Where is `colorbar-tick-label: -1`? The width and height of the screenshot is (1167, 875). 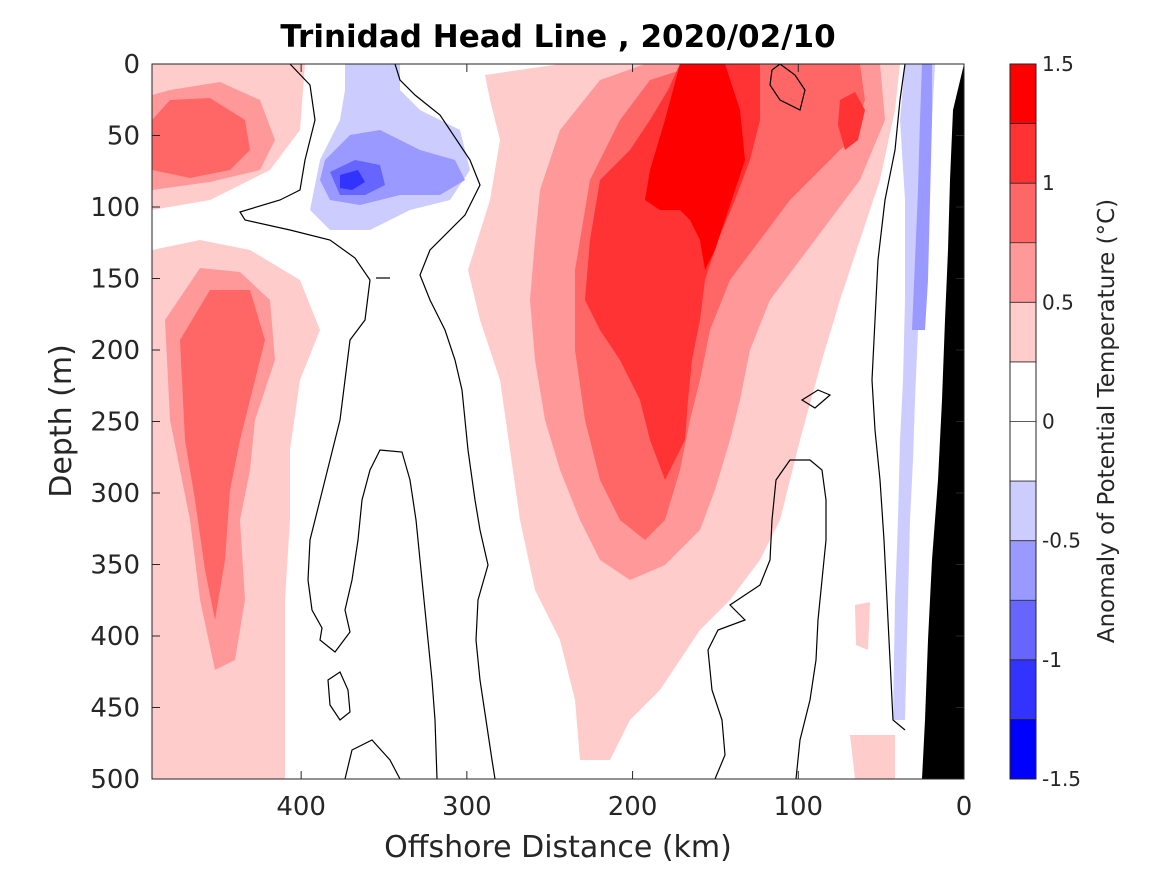 colorbar-tick-label: -1 is located at coordinates (1052, 660).